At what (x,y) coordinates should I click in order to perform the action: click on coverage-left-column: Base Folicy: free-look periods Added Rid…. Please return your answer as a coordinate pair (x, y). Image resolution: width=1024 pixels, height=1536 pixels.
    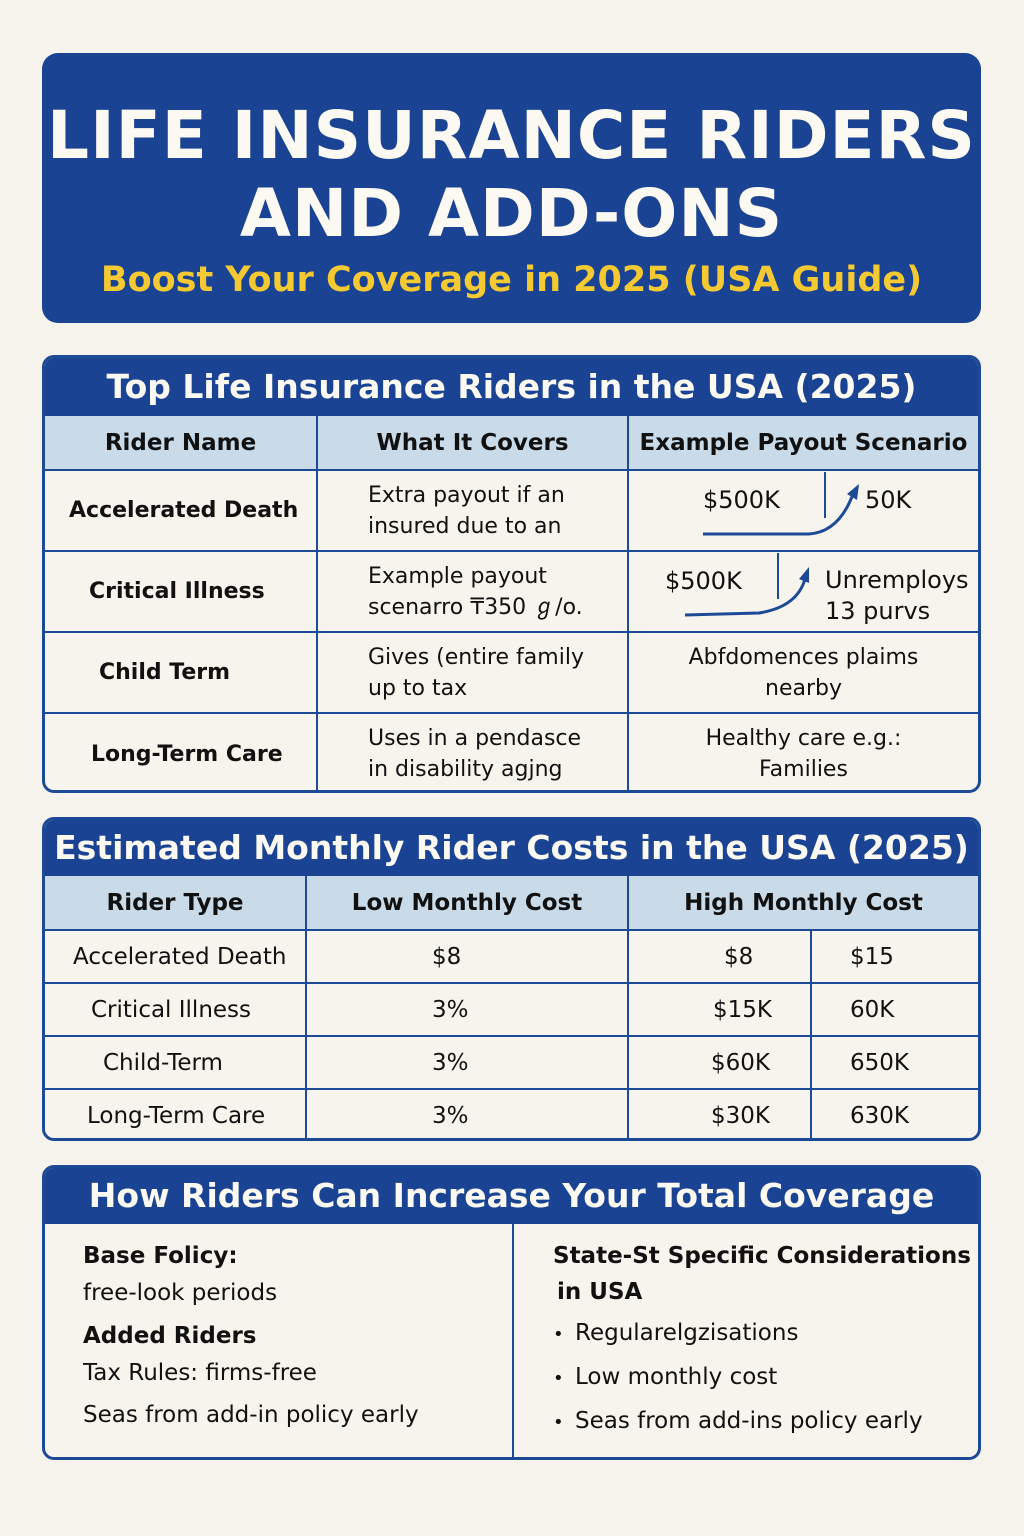
    Looking at the image, I should click on (279, 1340).